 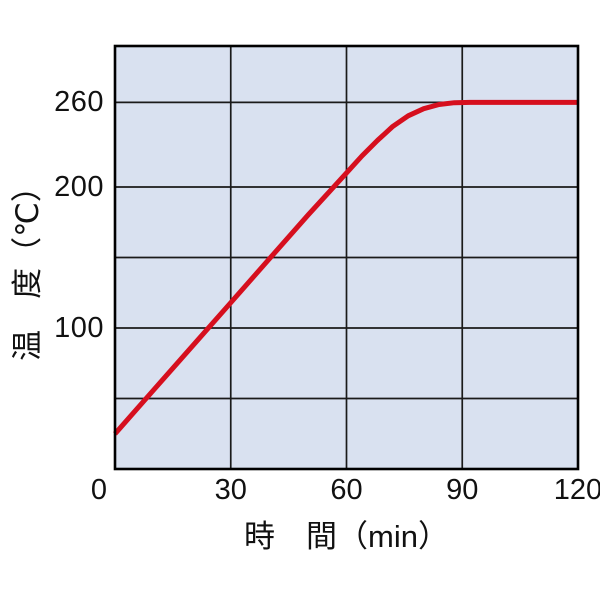 What do you see at coordinates (79, 328) in the screenshot?
I see `y-tick-label: 100` at bounding box center [79, 328].